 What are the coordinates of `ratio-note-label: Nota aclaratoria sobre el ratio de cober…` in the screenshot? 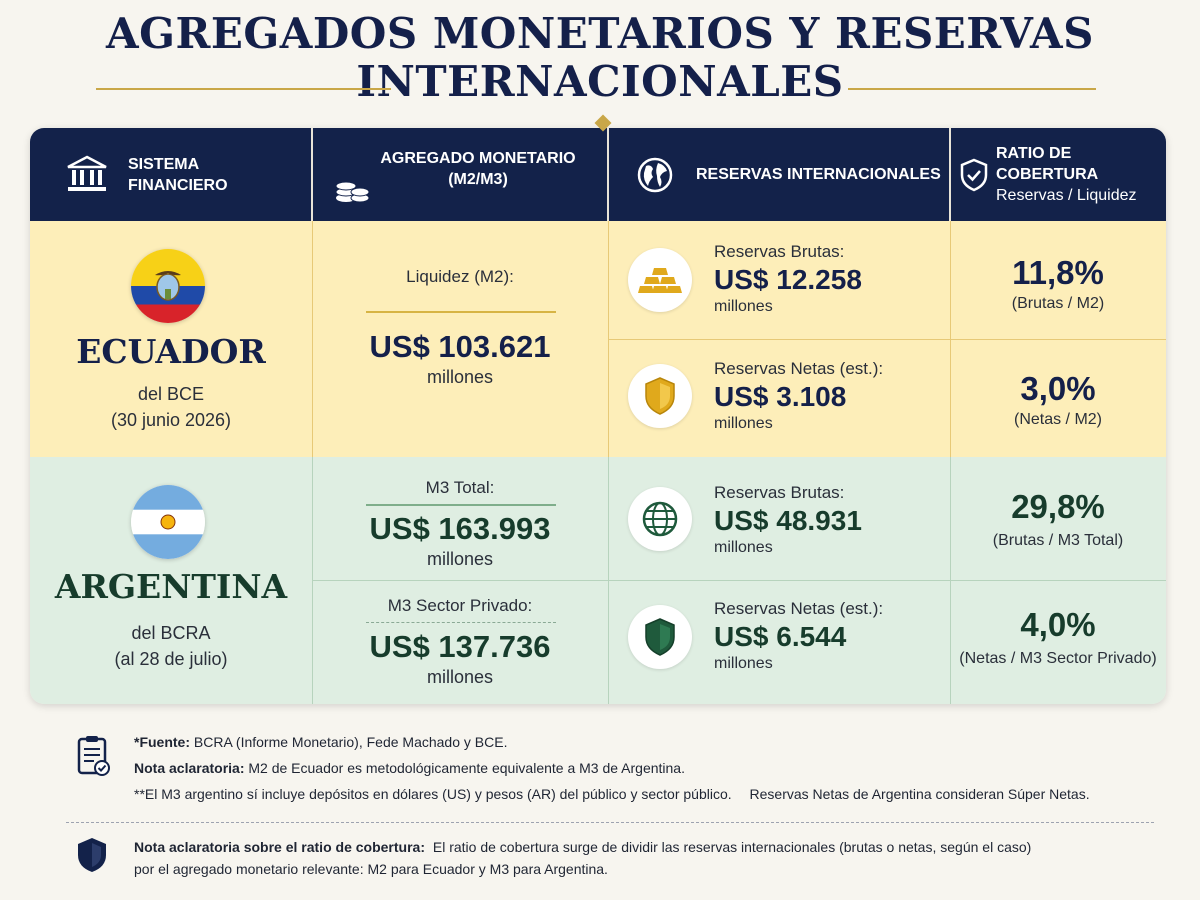 It's located at (279, 847).